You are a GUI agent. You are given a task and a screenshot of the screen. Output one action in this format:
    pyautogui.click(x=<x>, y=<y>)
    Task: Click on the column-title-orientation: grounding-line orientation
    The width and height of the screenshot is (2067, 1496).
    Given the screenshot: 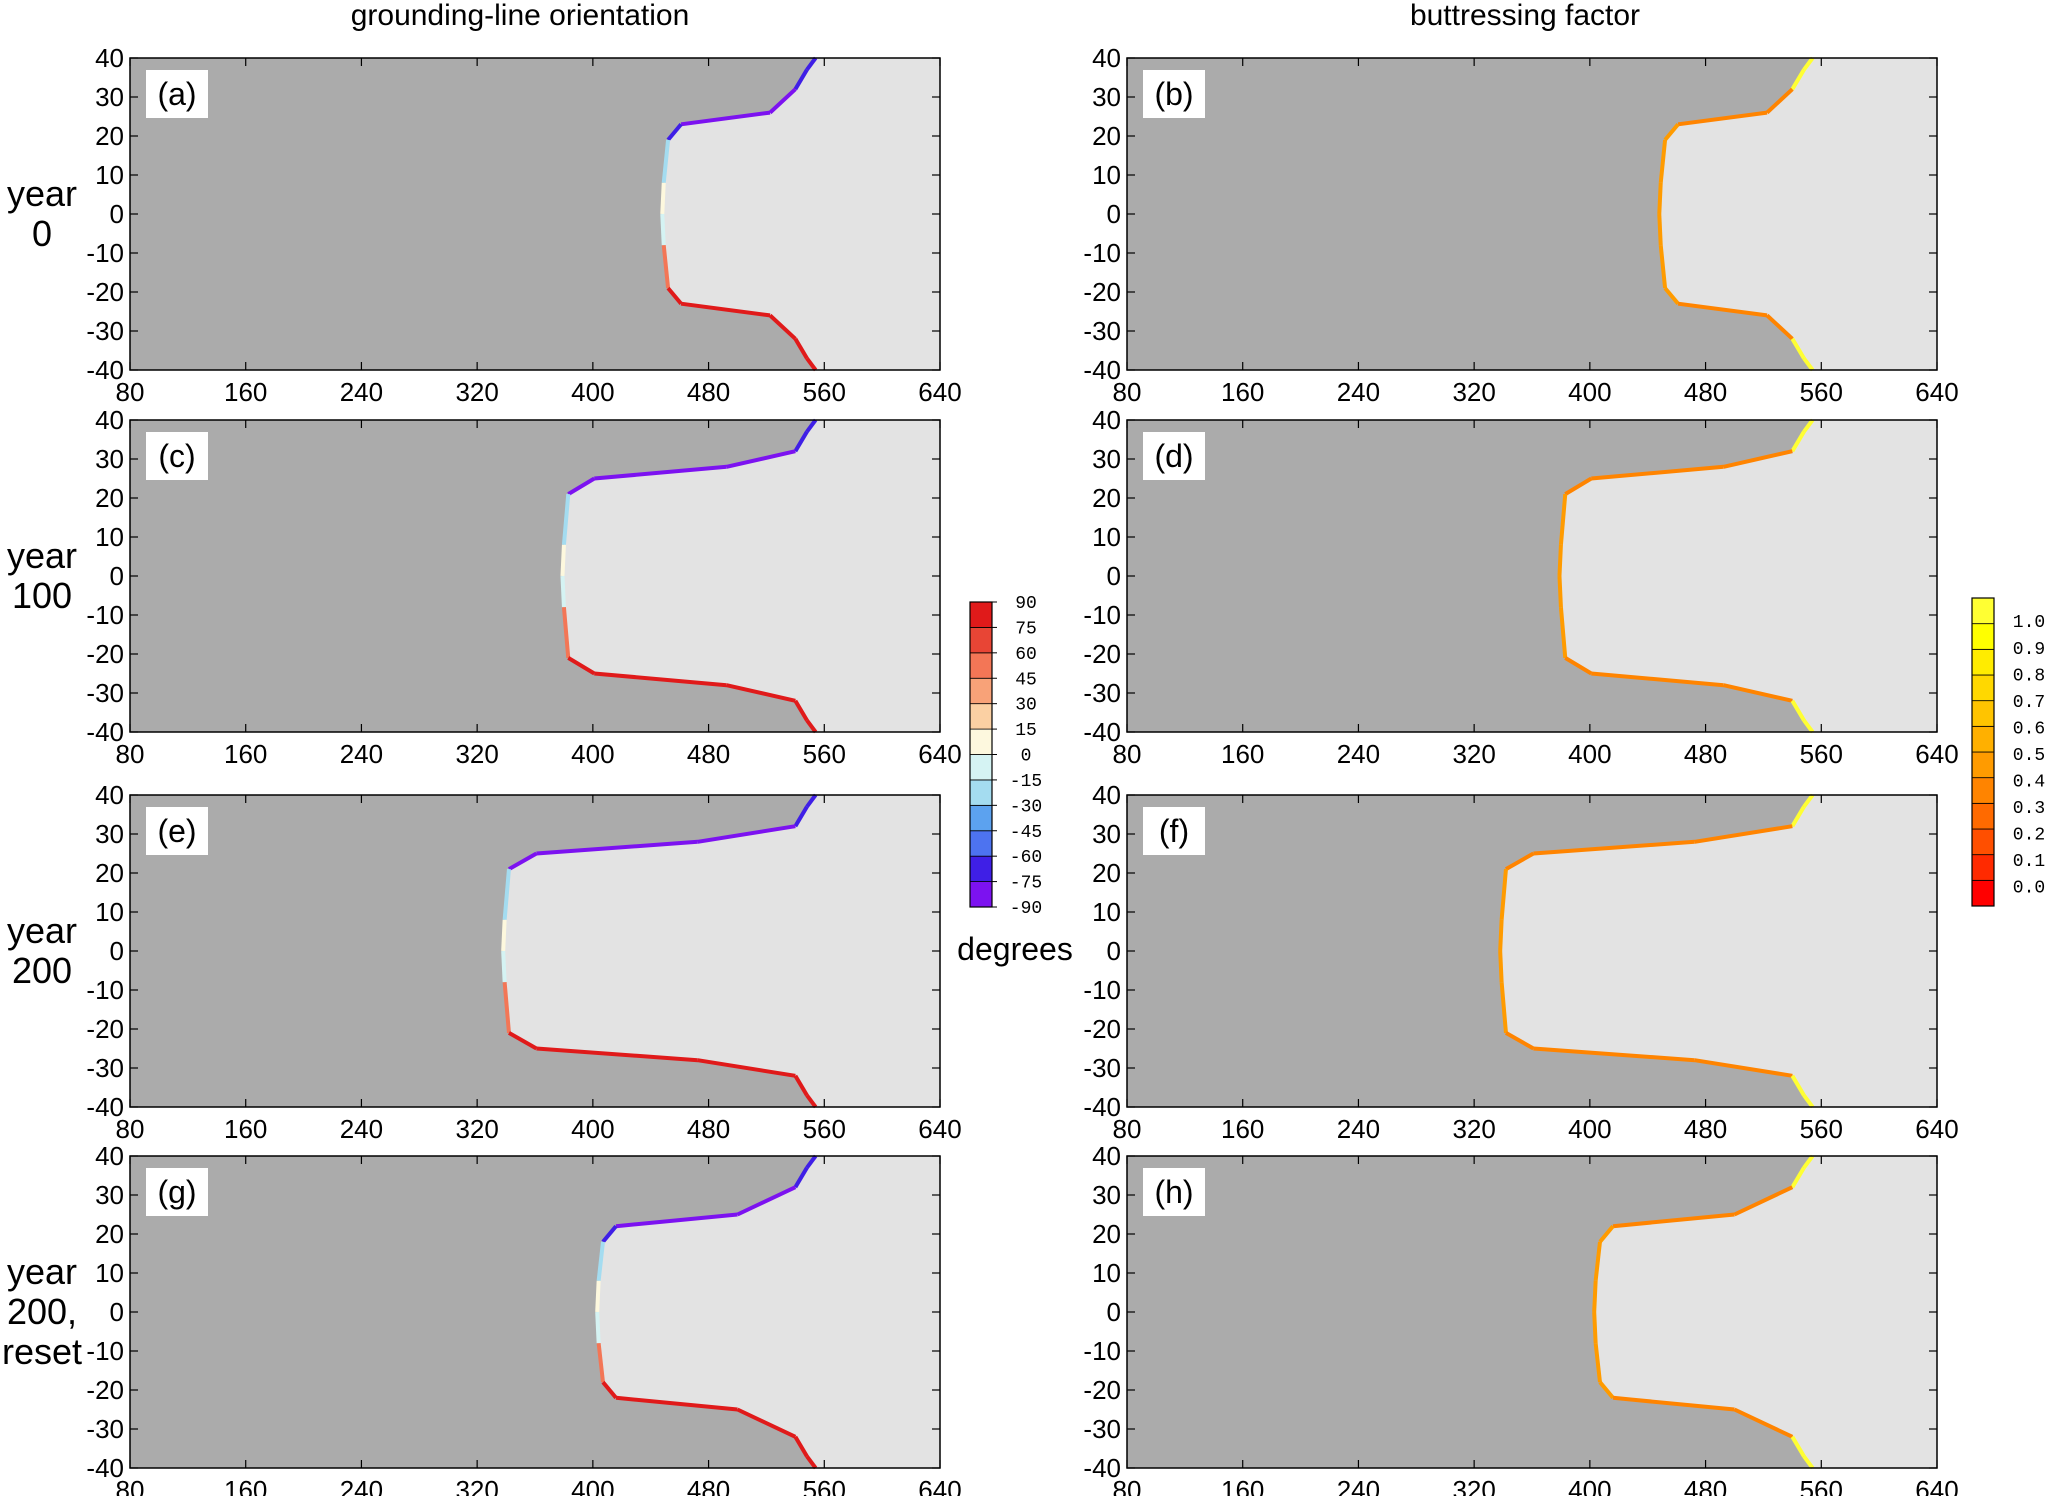 What is the action you would take?
    pyautogui.click(x=520, y=16)
    